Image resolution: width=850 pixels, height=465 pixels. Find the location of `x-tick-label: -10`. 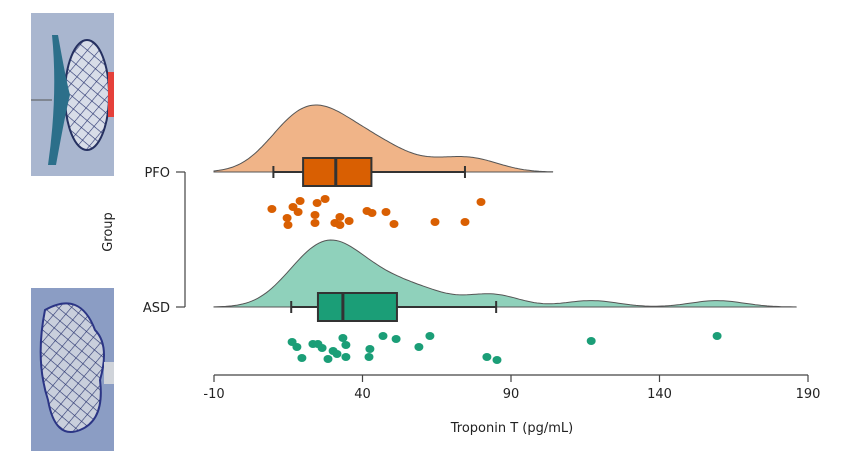

x-tick-label: -10 is located at coordinates (213, 394).